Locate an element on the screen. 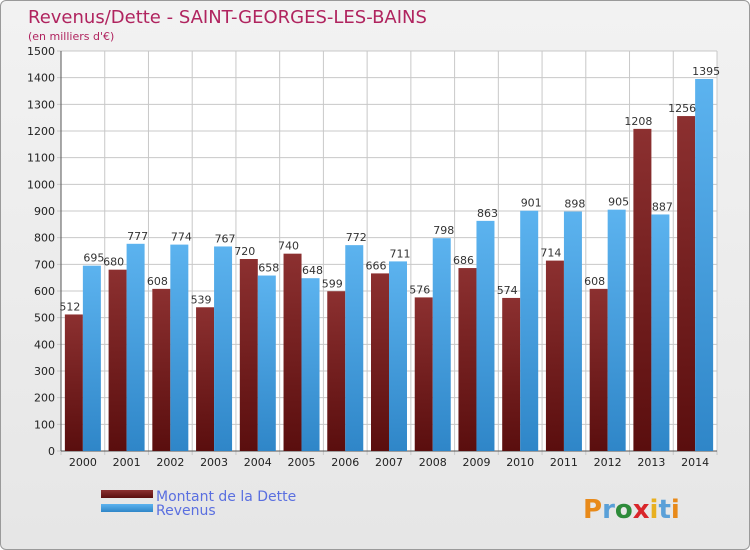  value-label-revenus: 658 is located at coordinates (268, 268).